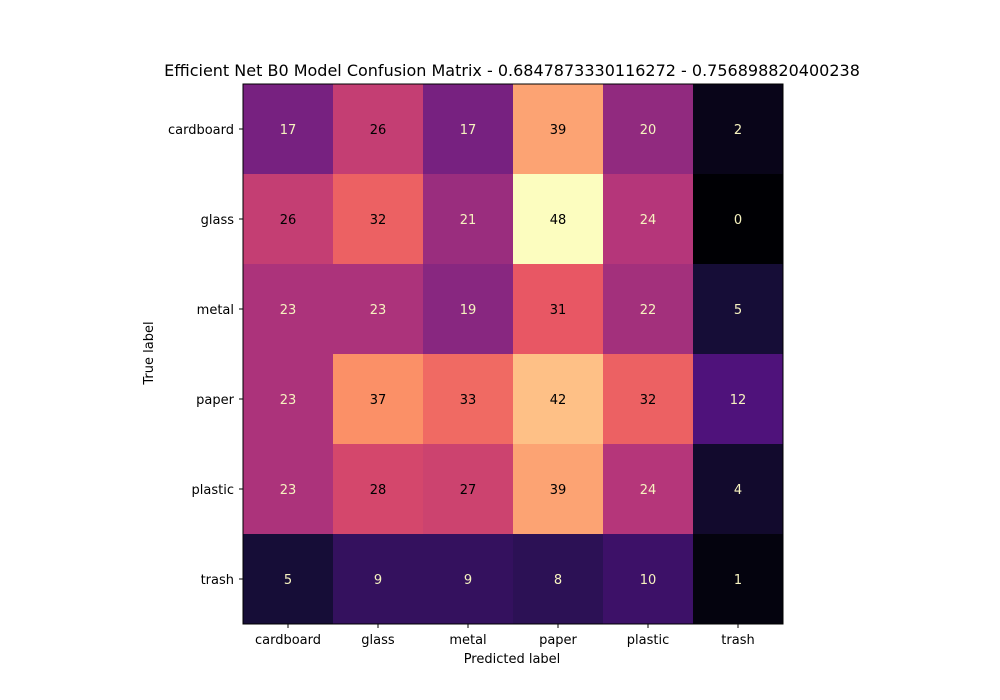 This screenshot has height=700, width=1000. Describe the element at coordinates (505, 636) in the screenshot. I see `x-axis-ticks: cardboard glass metal paper plastic trash` at that location.